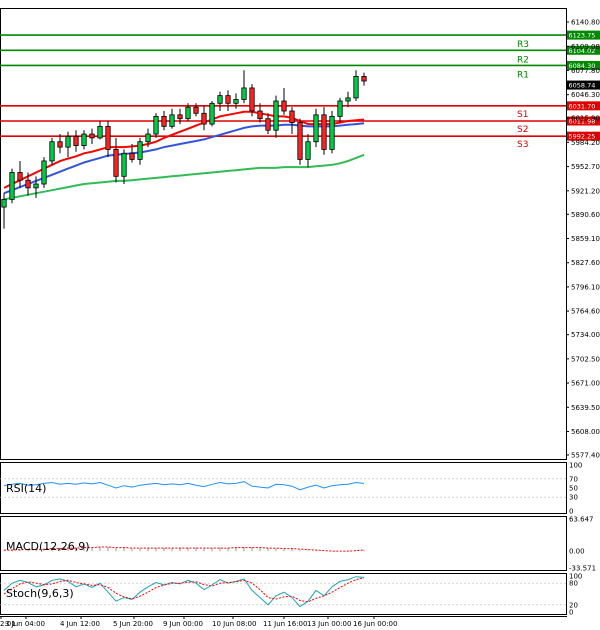 The width and height of the screenshot is (600, 630). What do you see at coordinates (585, 287) in the screenshot?
I see `y-tick-label: 5796.10` at bounding box center [585, 287].